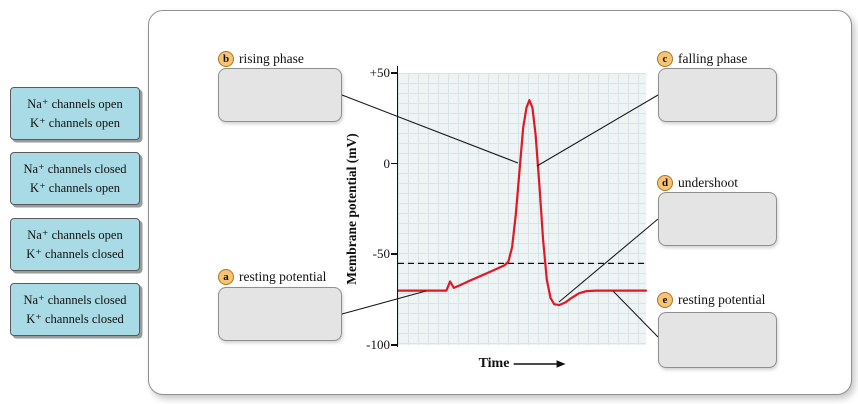 This screenshot has height=404, width=858. I want to click on label-resting-potential-a: a resting potential, so click(272, 277).